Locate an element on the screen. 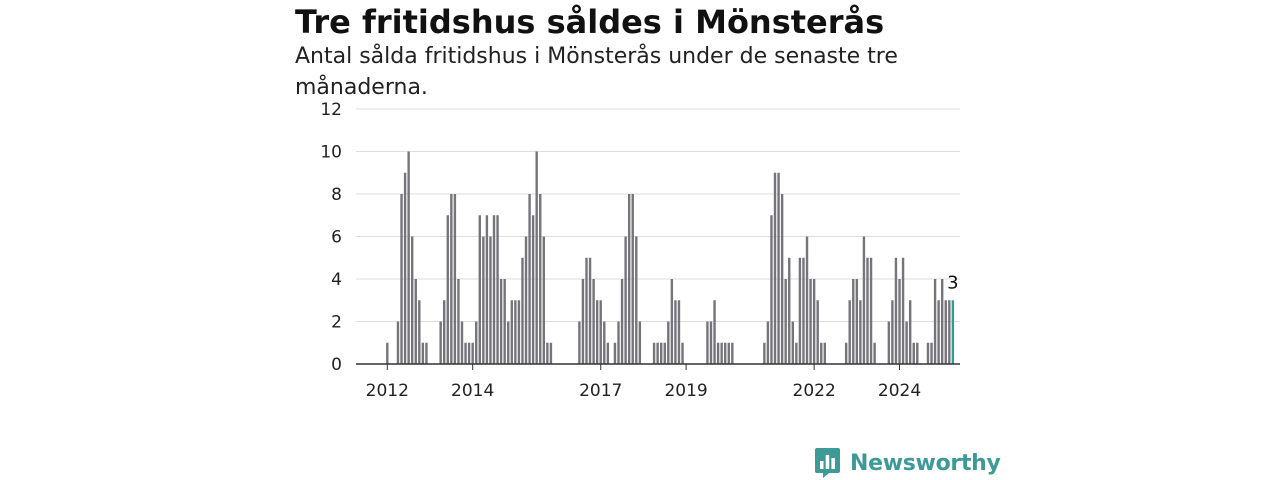 The image size is (1280, 480). brand-name: Newsworthy is located at coordinates (925, 463).